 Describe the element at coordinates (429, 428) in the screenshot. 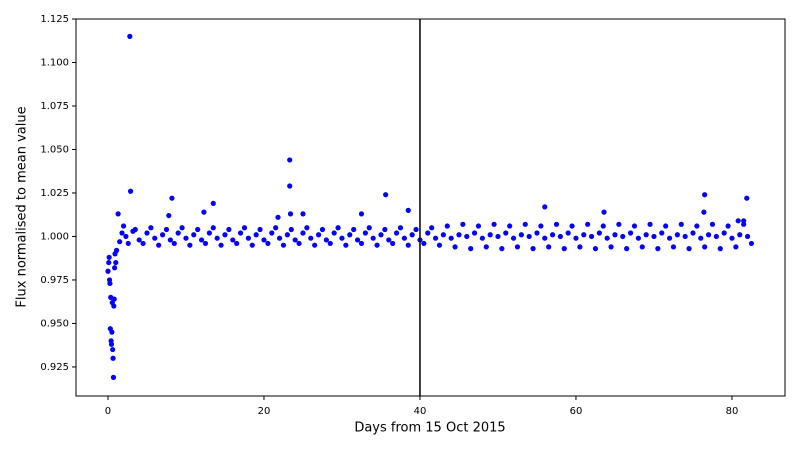

I see `x-axis-label: Days from 15 Oct 2015` at that location.